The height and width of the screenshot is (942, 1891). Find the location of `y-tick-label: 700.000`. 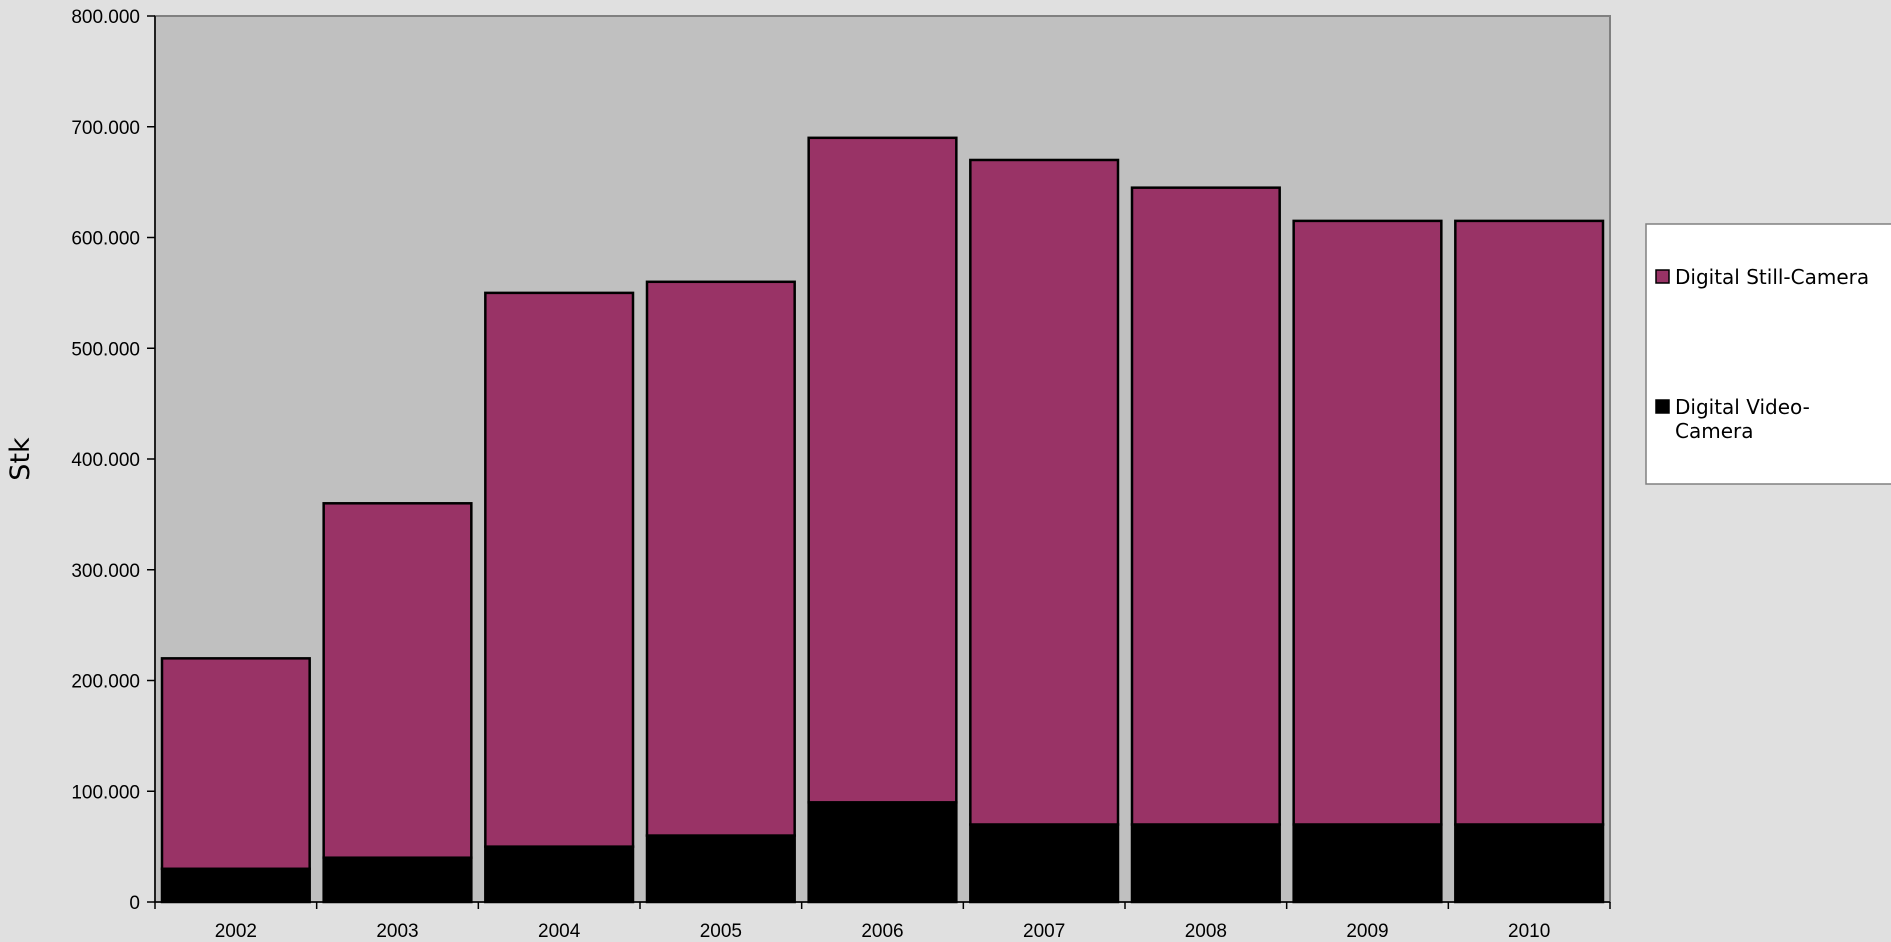

y-tick-label: 700.000 is located at coordinates (105, 128).